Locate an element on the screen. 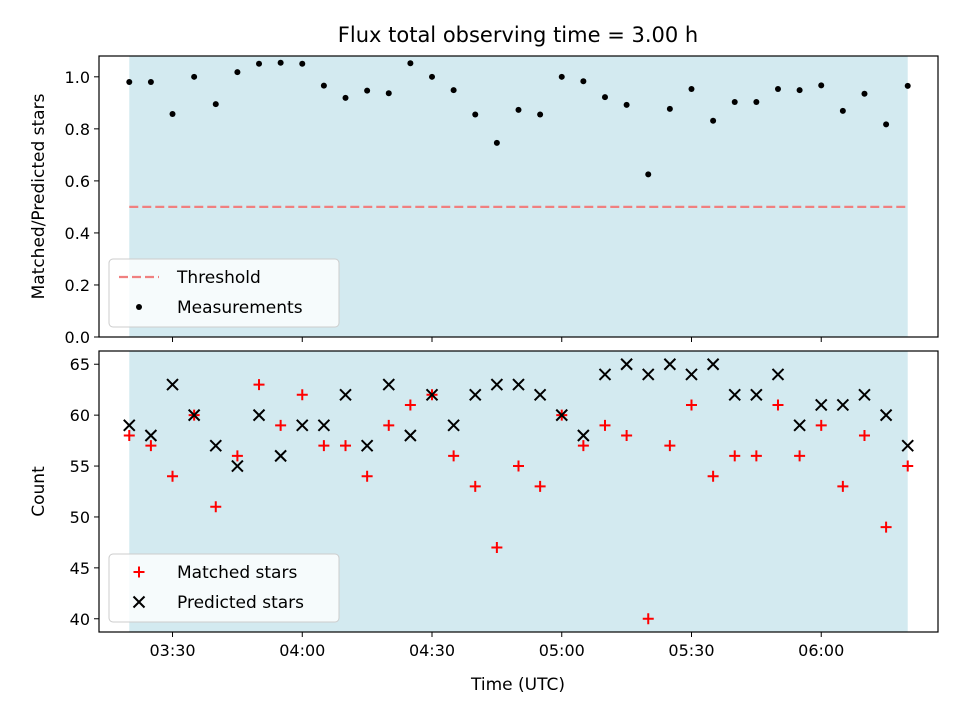 This screenshot has height=720, width=960. y-tick-label: 60 is located at coordinates (80, 415).